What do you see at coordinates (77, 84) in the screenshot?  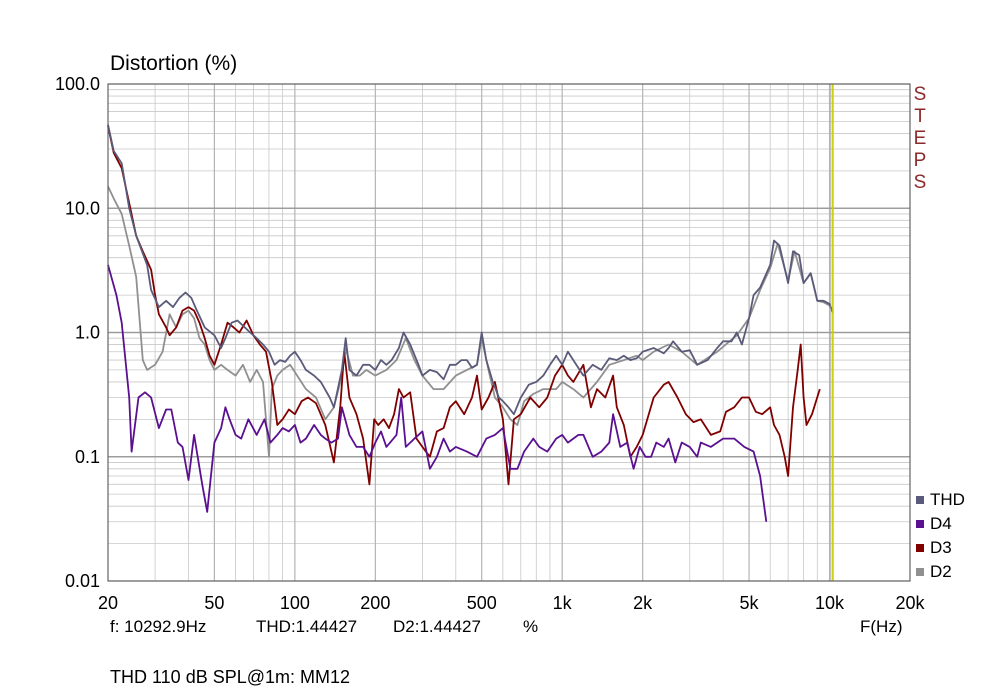 I see `y-tick-label: 100.0` at bounding box center [77, 84].